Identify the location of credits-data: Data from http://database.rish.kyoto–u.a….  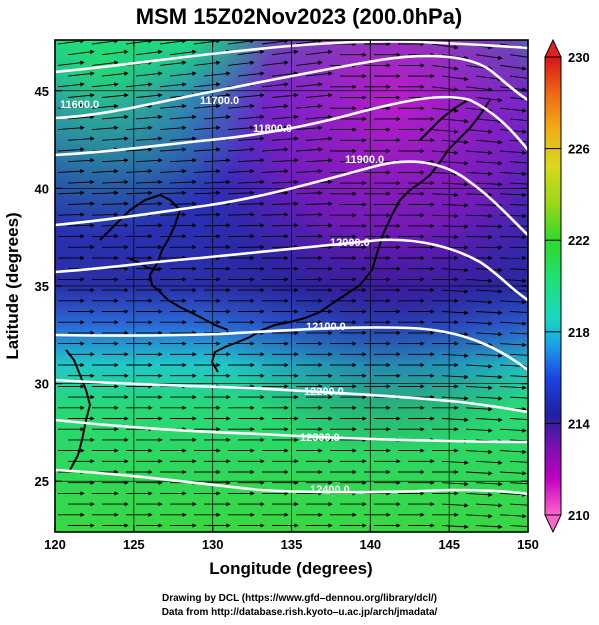
(299, 612).